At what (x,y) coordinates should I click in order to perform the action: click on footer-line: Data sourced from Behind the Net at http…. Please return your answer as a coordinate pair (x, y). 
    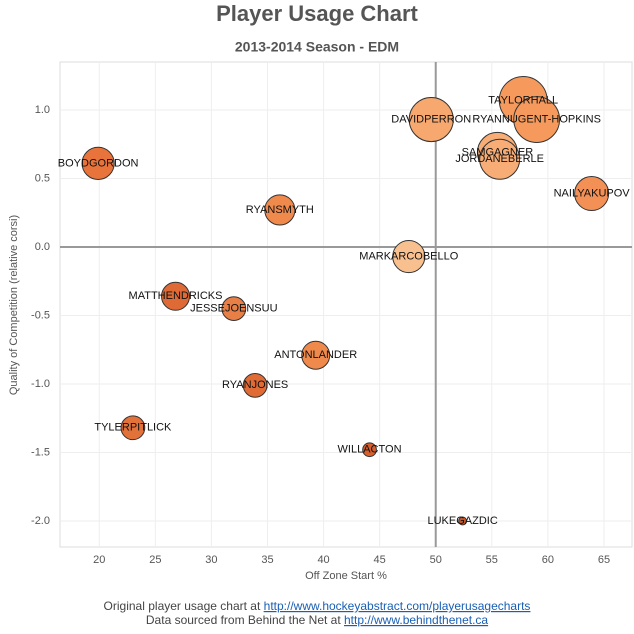
    Looking at the image, I should click on (317, 620).